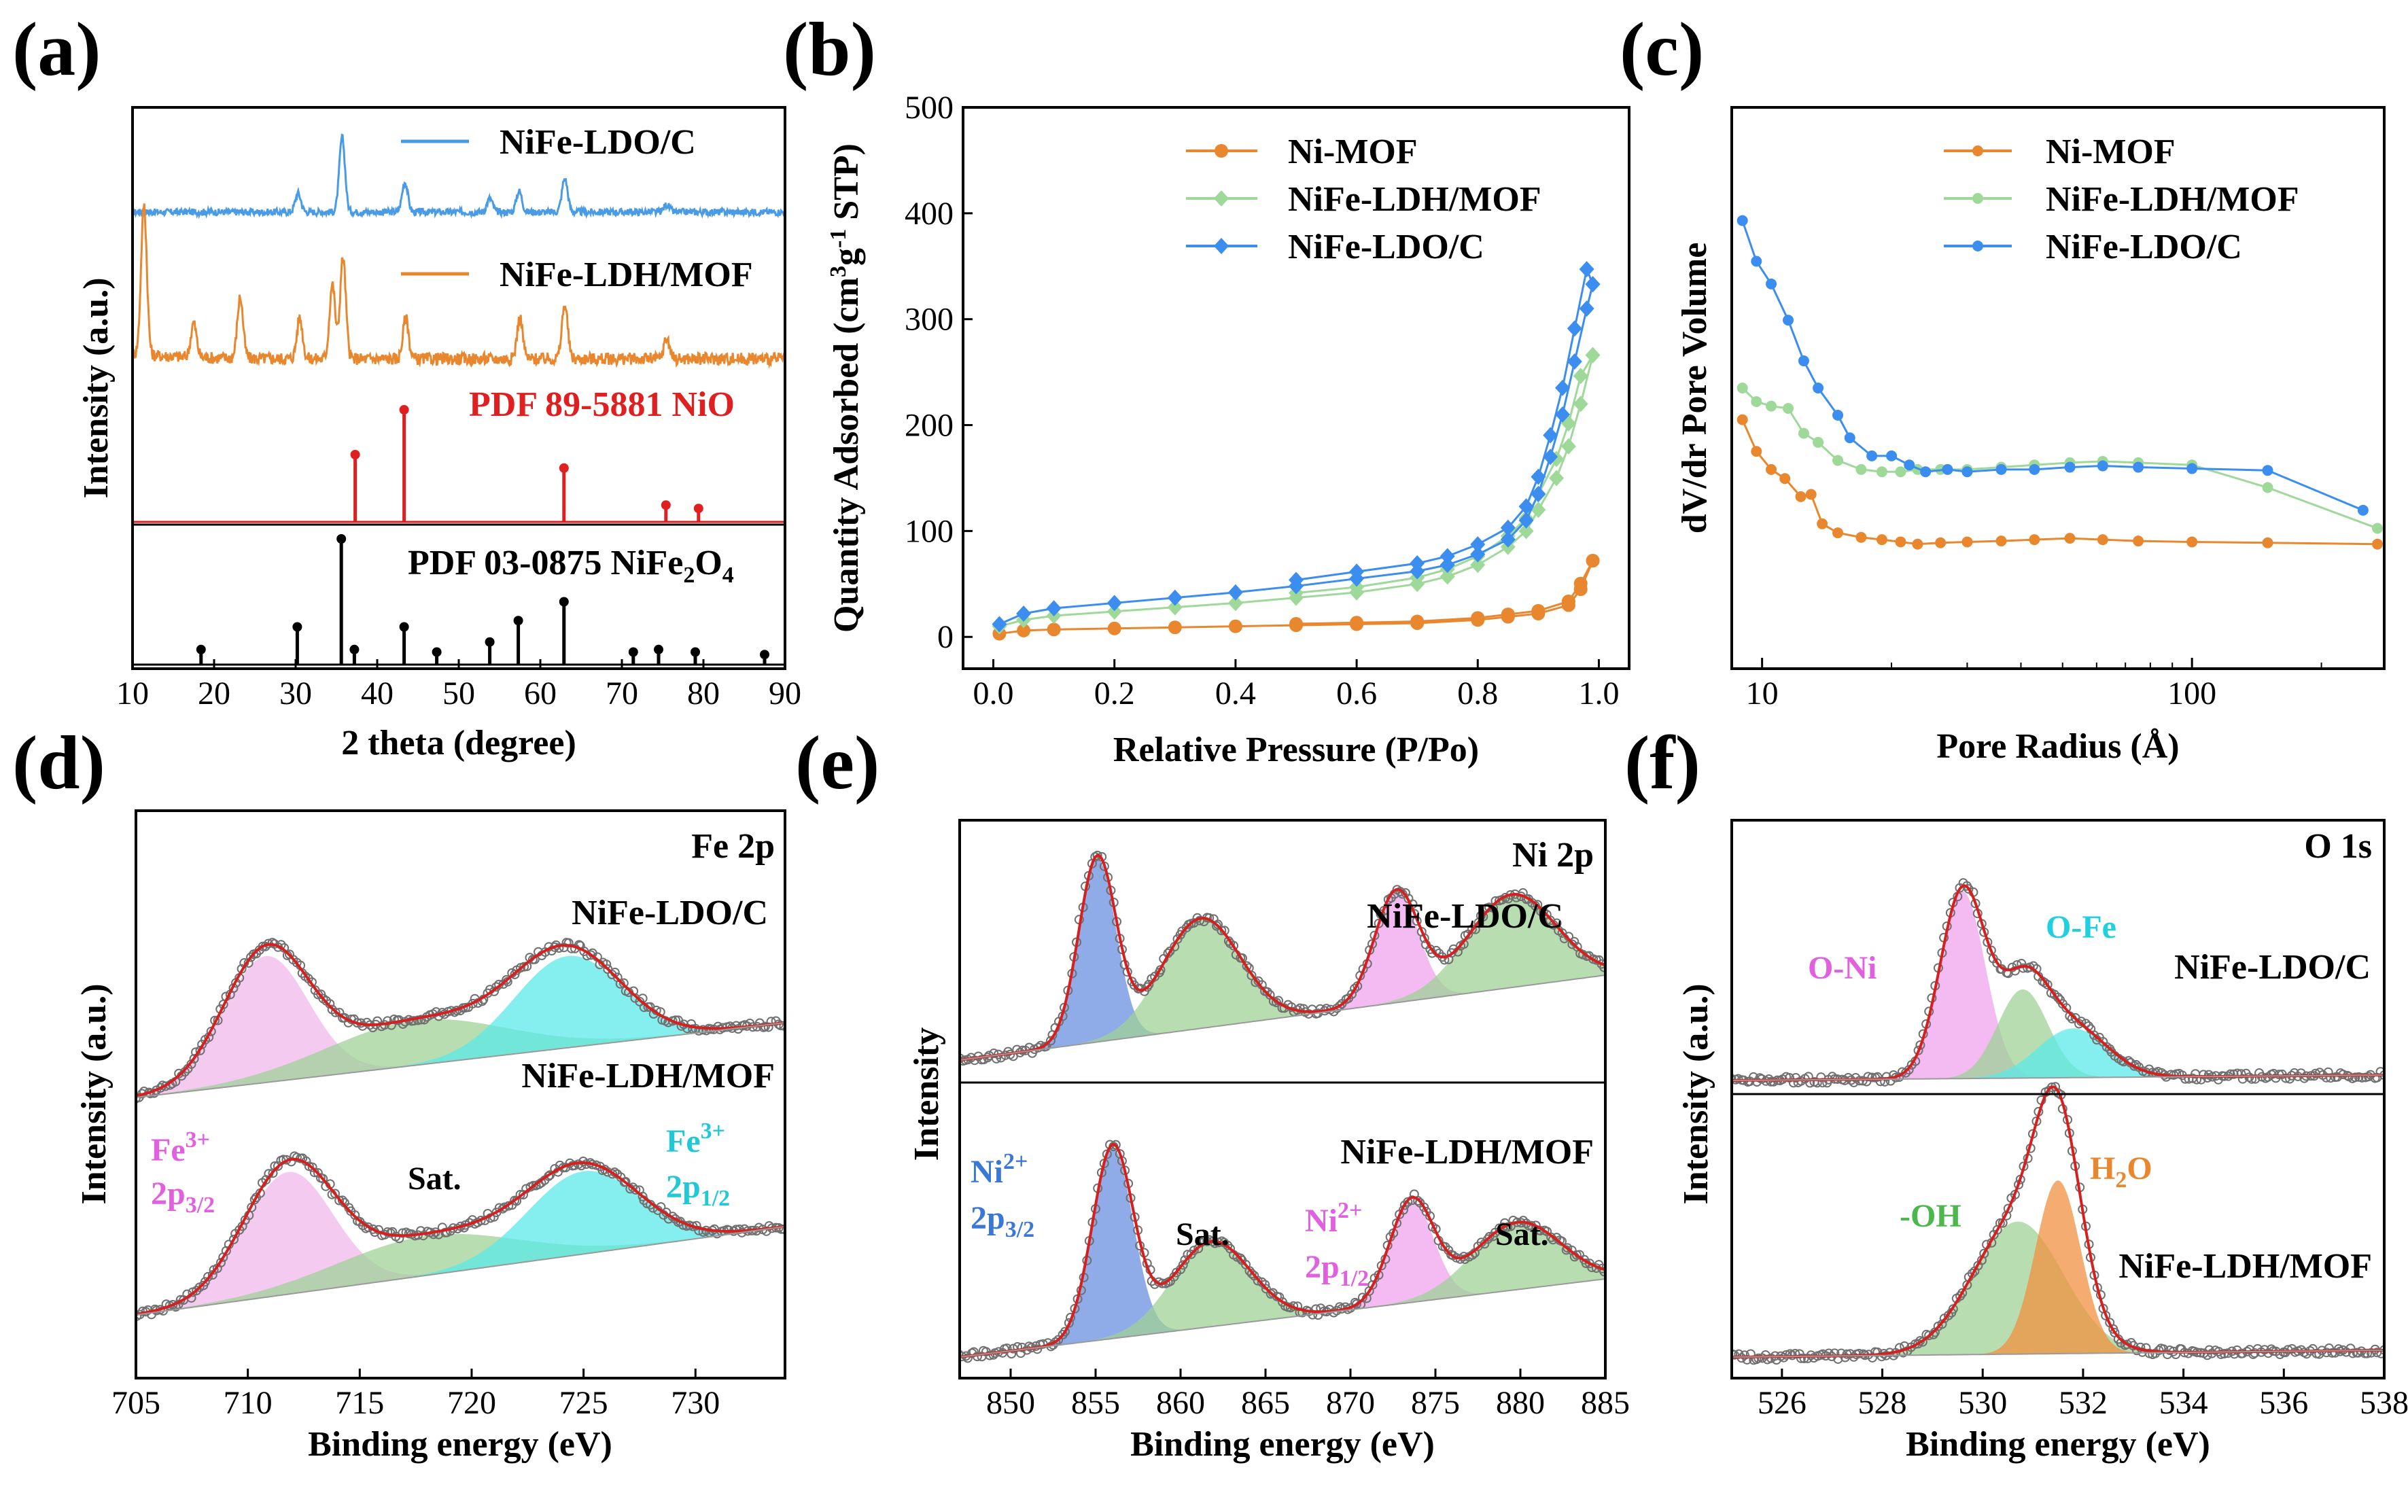  I want to click on a-xtick-label-10: 10, so click(132, 693).